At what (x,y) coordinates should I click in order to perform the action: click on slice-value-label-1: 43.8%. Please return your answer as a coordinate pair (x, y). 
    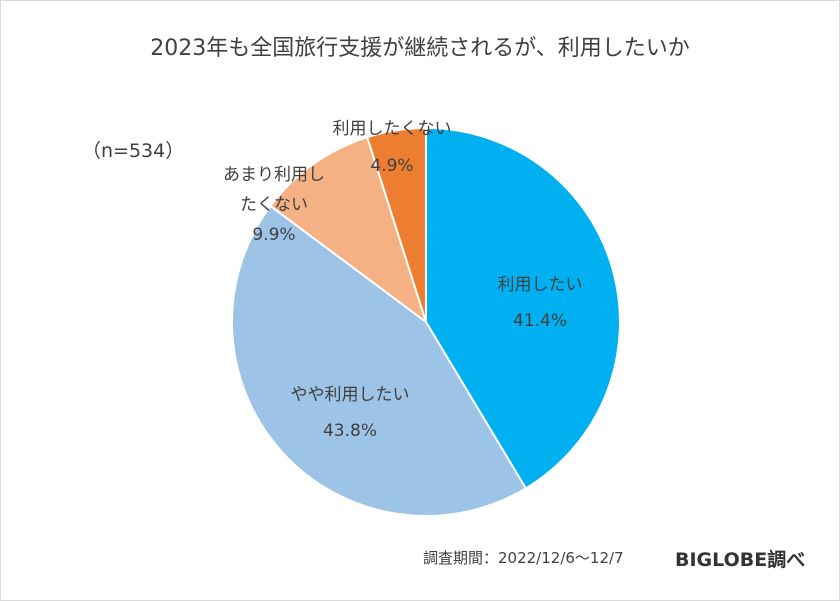
    Looking at the image, I should click on (350, 431).